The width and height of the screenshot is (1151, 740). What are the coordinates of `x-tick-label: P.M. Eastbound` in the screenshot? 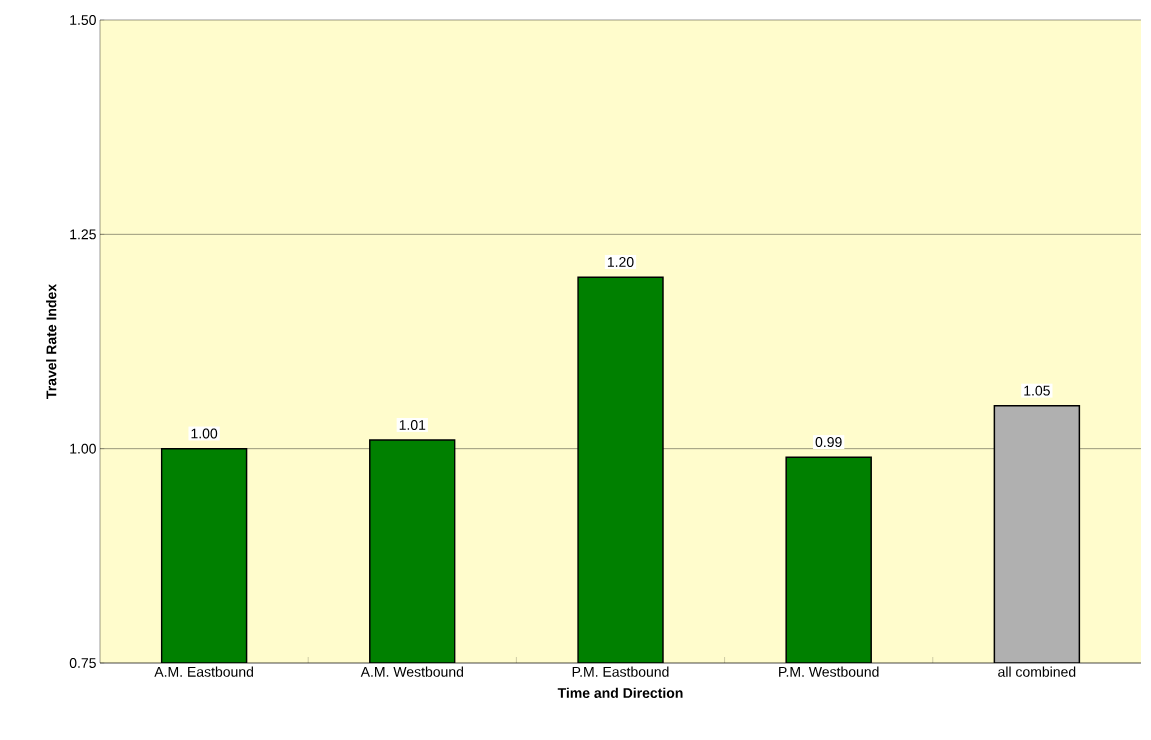 It's located at (620, 671).